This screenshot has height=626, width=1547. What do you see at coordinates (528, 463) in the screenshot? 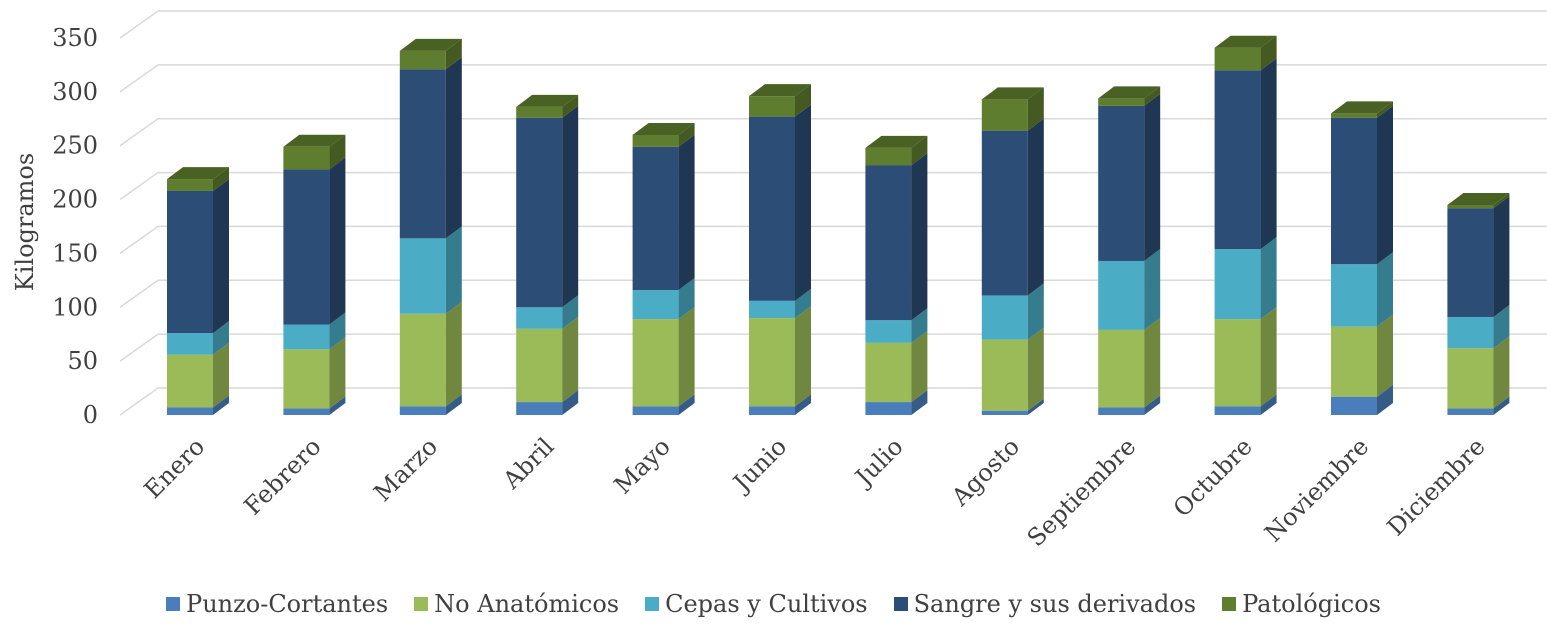
I see `x-tick-label: Abril` at bounding box center [528, 463].